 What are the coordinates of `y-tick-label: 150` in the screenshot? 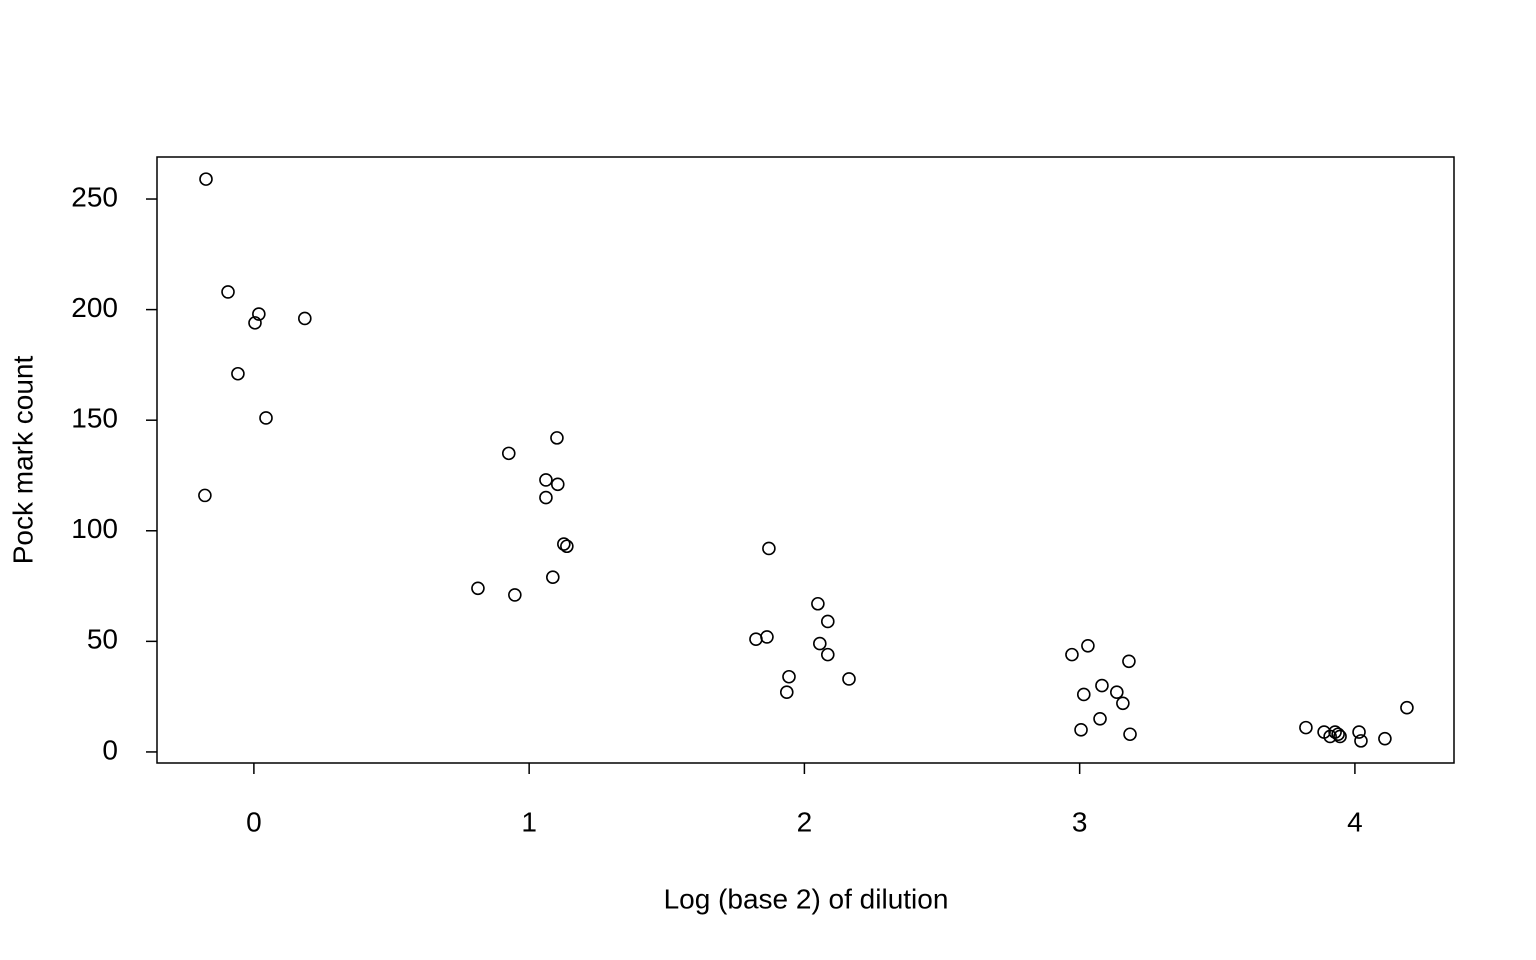 It's located at (94, 418).